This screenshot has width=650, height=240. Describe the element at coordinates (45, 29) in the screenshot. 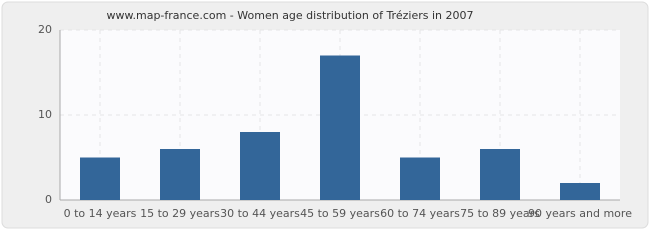

I see `y-tick-label: 20` at that location.